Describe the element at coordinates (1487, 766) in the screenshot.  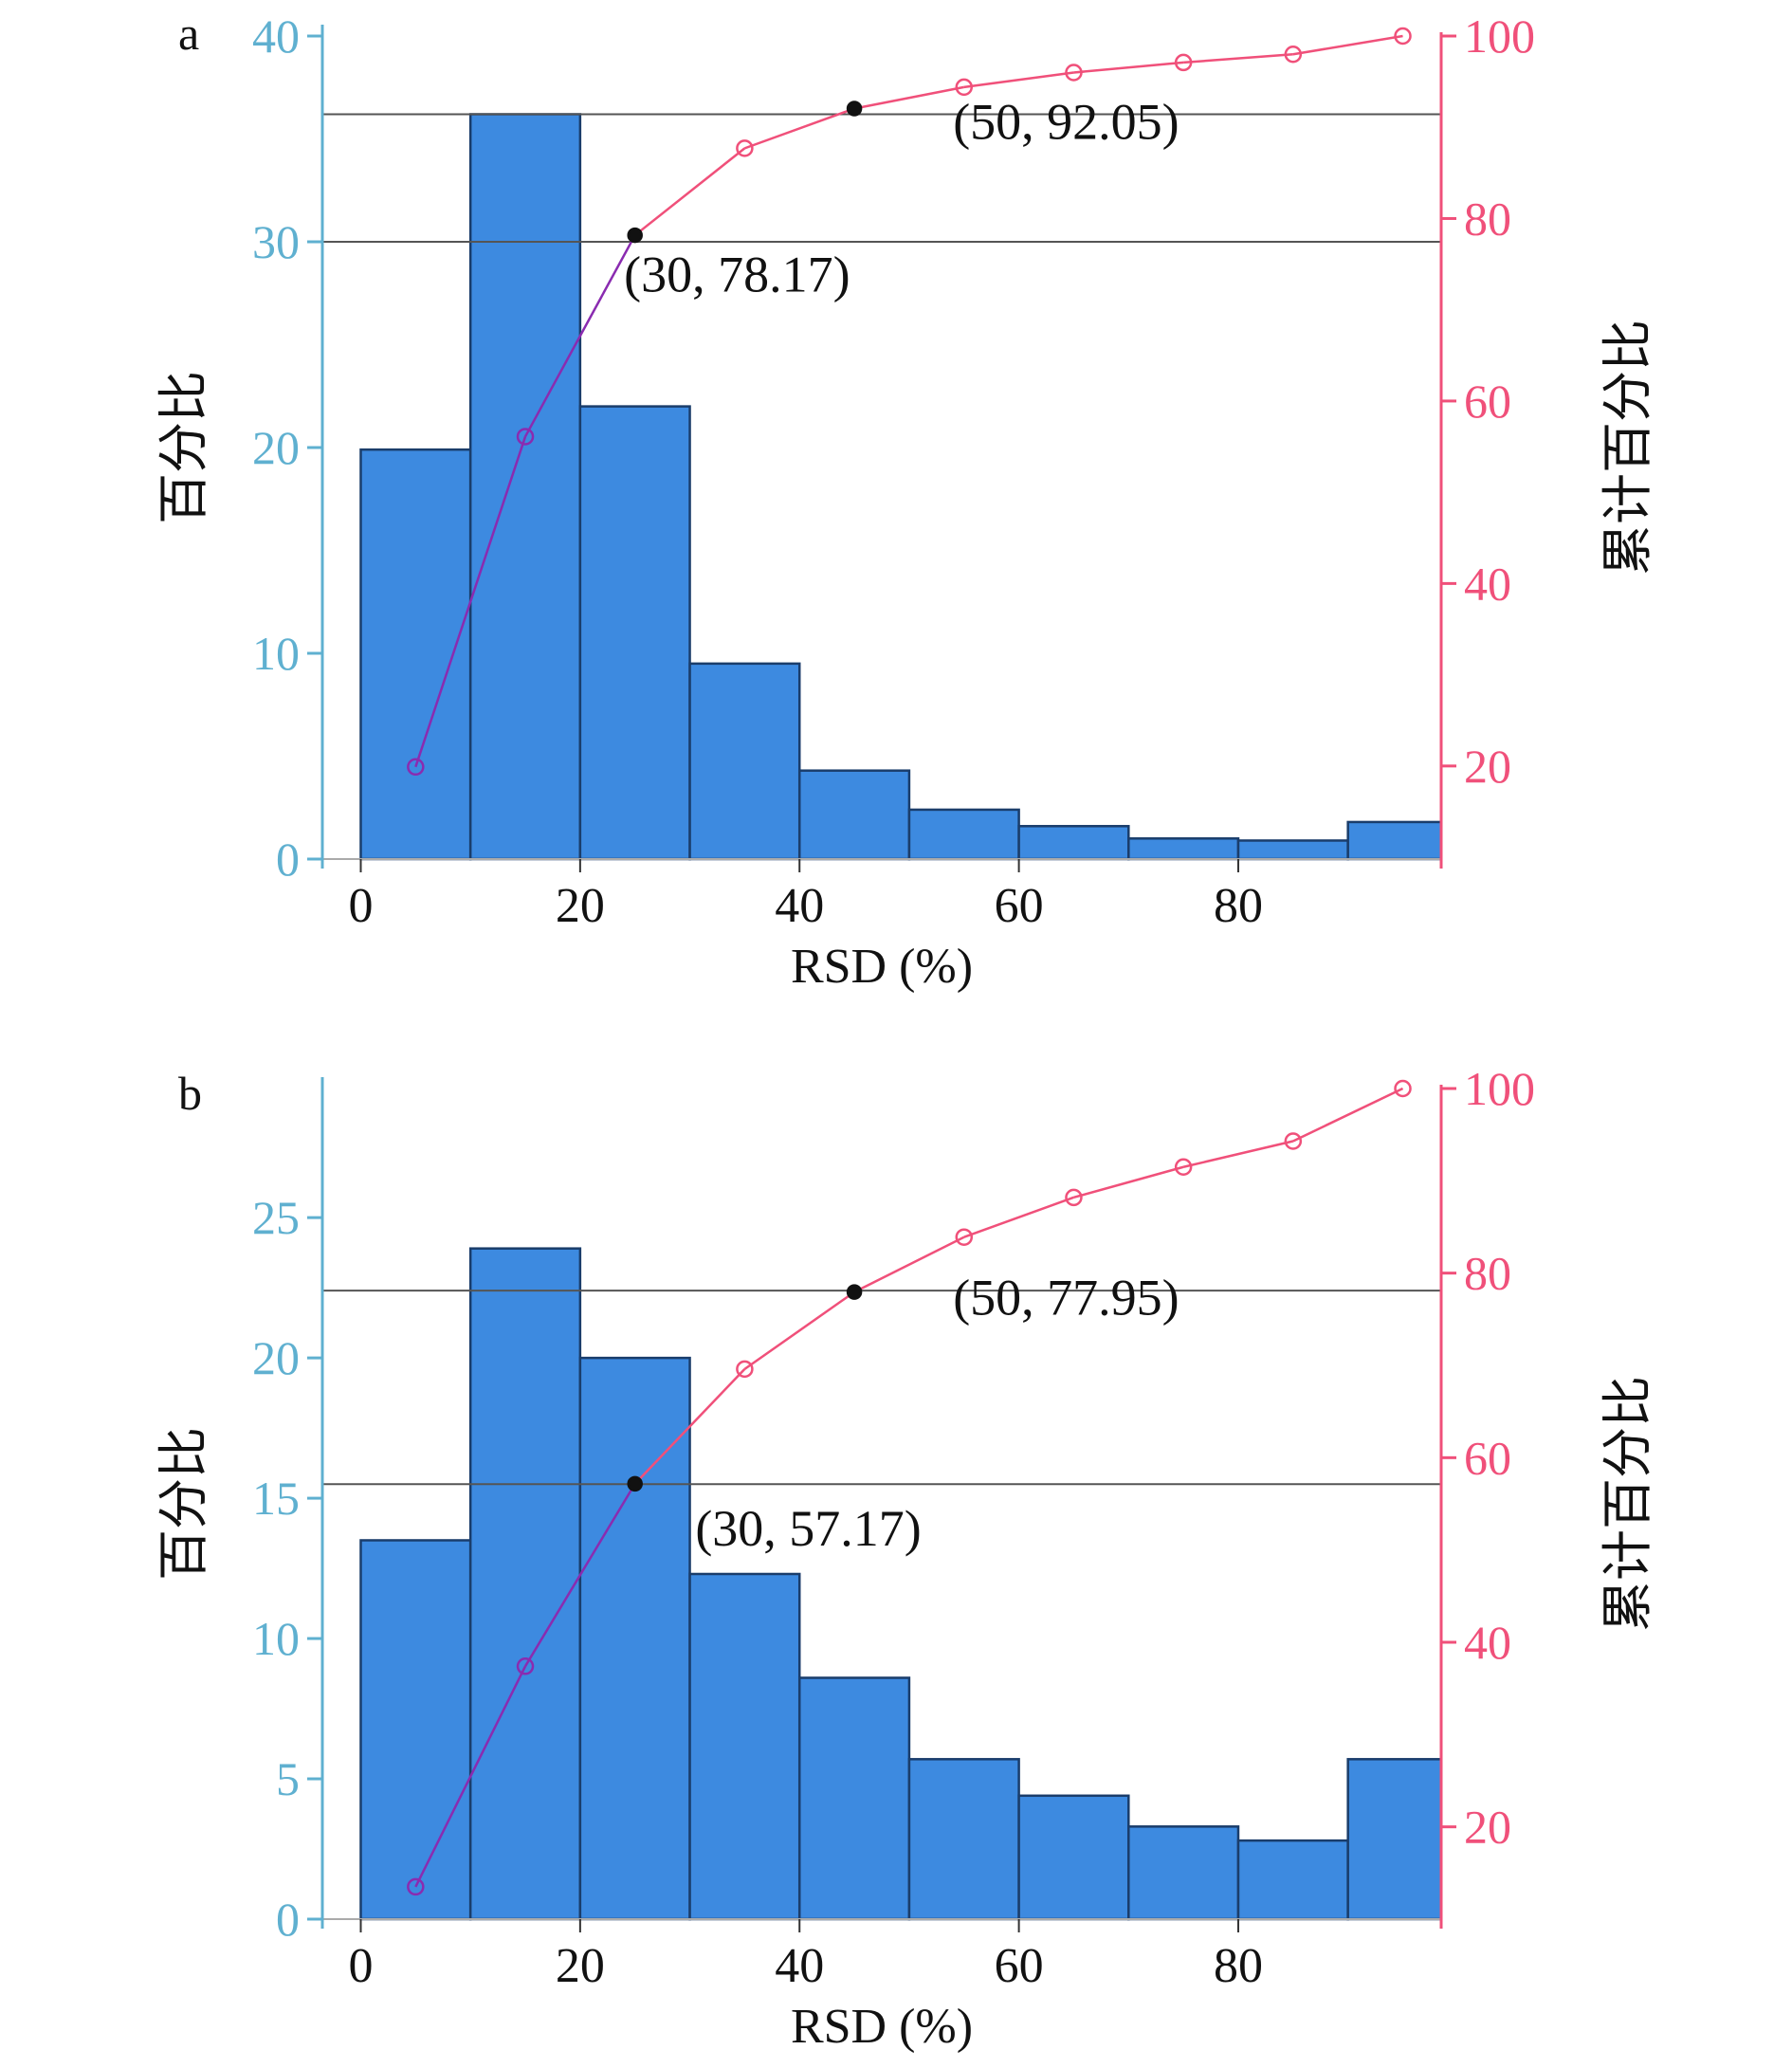
I see `right-y-tick-label: 20` at that location.